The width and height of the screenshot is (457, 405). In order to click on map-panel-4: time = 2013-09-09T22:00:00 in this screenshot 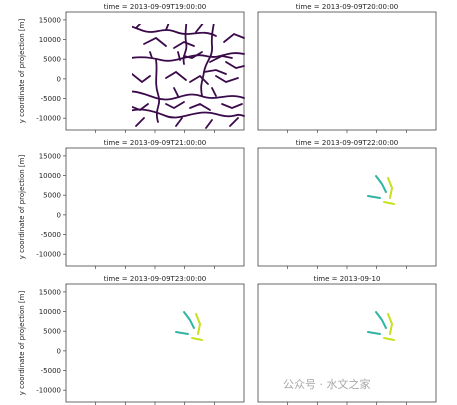, I will do `click(347, 204)`.